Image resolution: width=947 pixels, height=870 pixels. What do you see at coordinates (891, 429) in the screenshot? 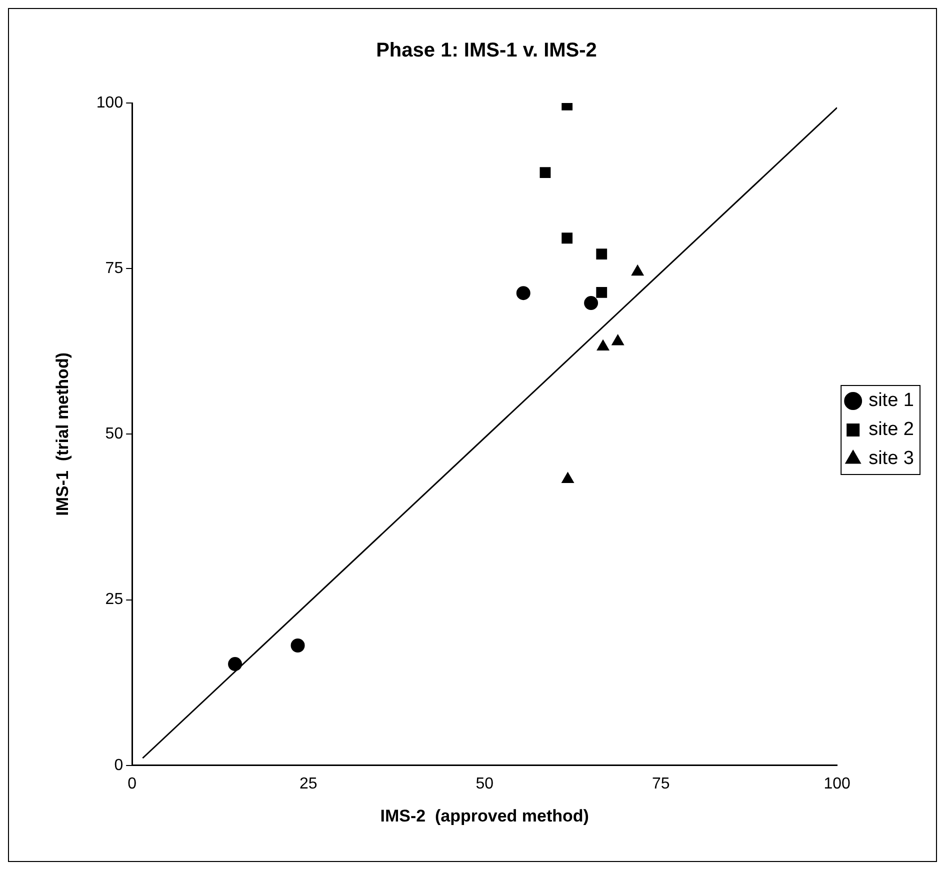
I see `legend-label: site 2` at bounding box center [891, 429].